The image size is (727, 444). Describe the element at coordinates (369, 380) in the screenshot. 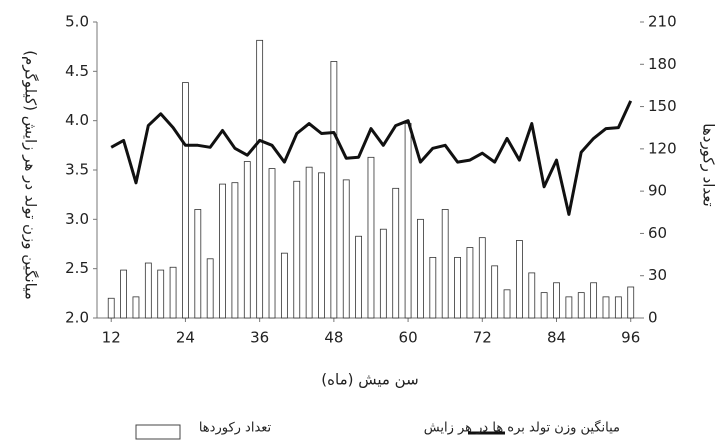

I see `x-axis-label: سن میش (ماه)` at that location.